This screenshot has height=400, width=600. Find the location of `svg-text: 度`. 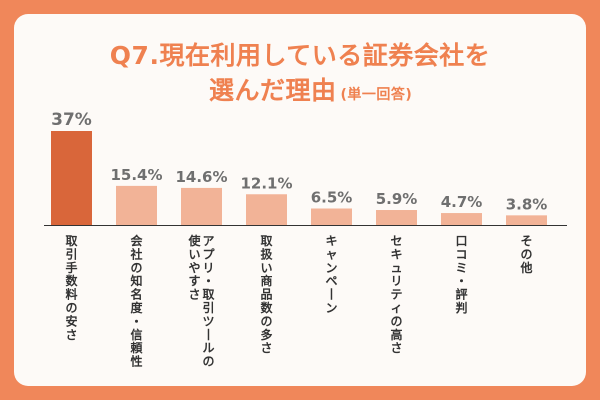

svg-text: 度 is located at coordinates (136, 307).